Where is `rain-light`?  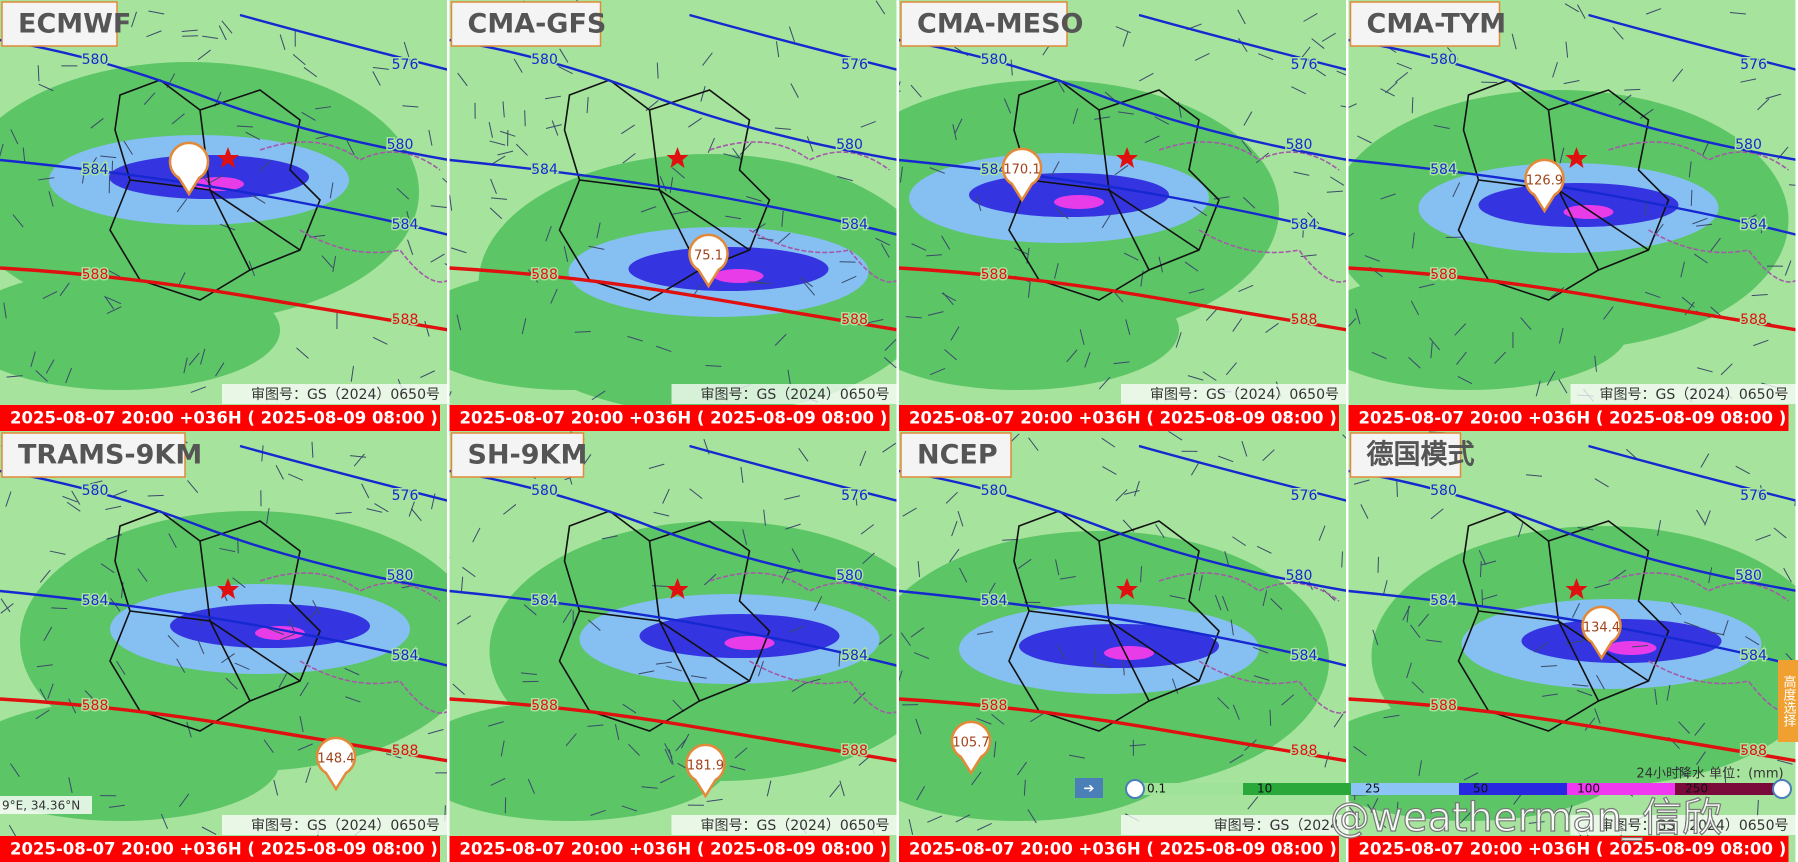
rain-light is located at coordinates (1488, 330).